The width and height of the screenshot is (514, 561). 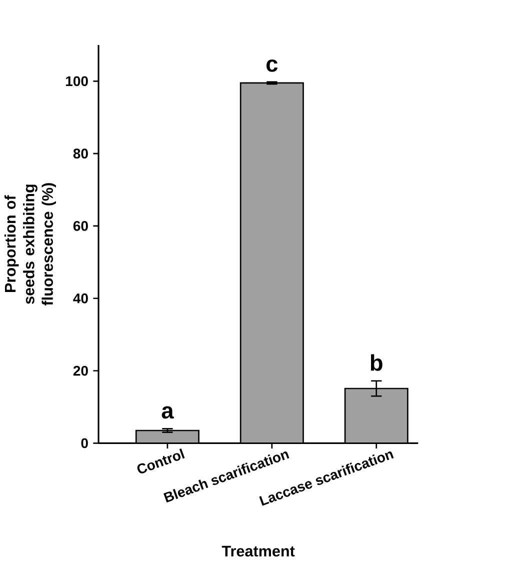 What do you see at coordinates (258, 551) in the screenshot?
I see `x-axis-title: Treatment` at bounding box center [258, 551].